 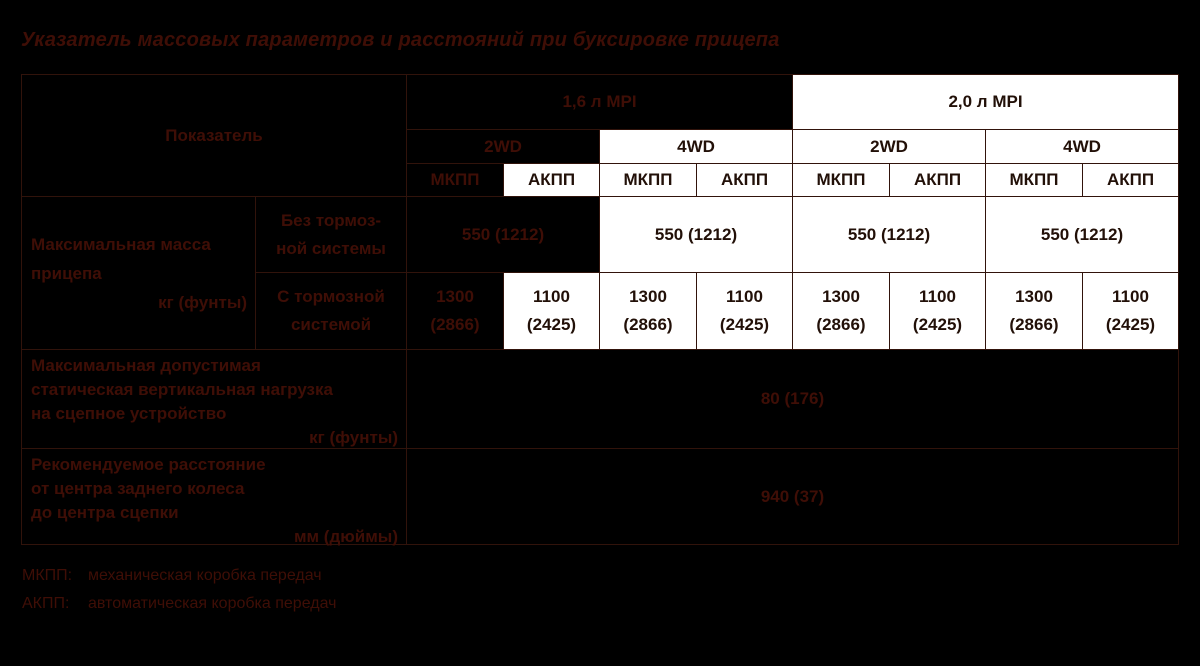 What do you see at coordinates (1130, 311) in the screenshot?
I see `value-with-brakes-8: 1100 (2425)` at bounding box center [1130, 311].